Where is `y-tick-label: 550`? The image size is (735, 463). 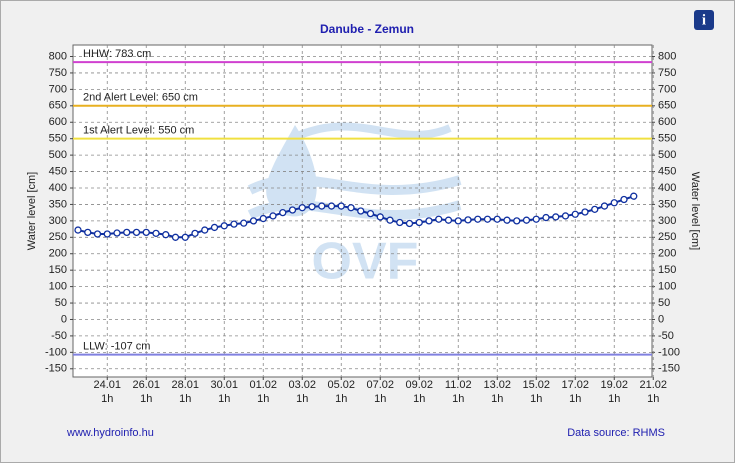 y-tick-label: 550 is located at coordinates (58, 139).